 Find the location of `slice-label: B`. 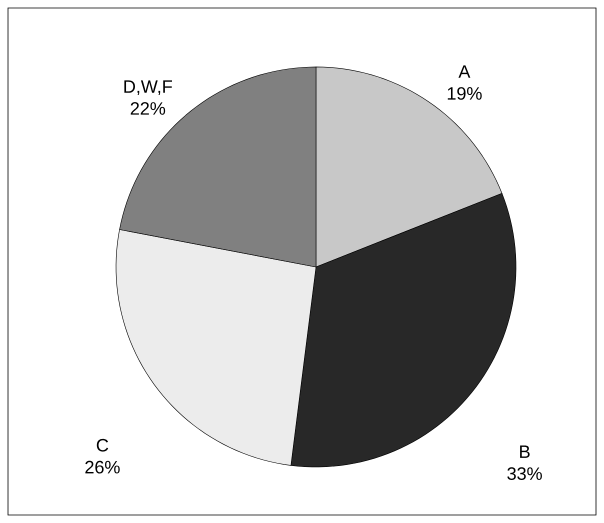

slice-label: B is located at coordinates (525, 452).